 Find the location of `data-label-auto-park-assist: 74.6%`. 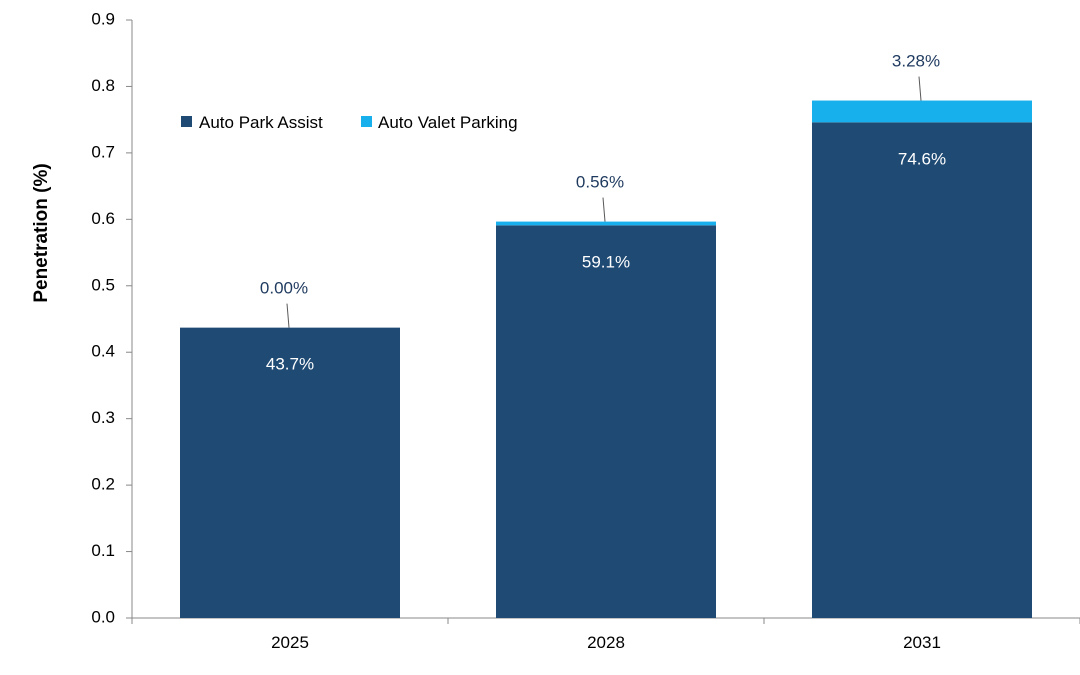

data-label-auto-park-assist: 74.6% is located at coordinates (922, 158).